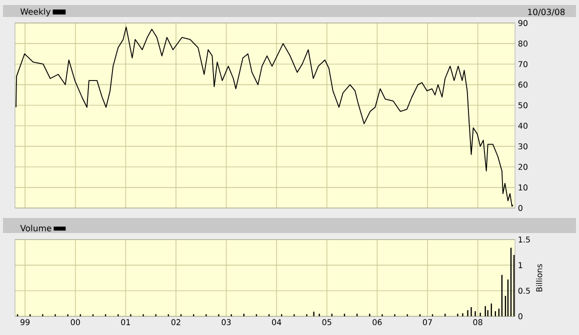  What do you see at coordinates (546, 12) in the screenshot?
I see `text: 10/03/08` at bounding box center [546, 12].